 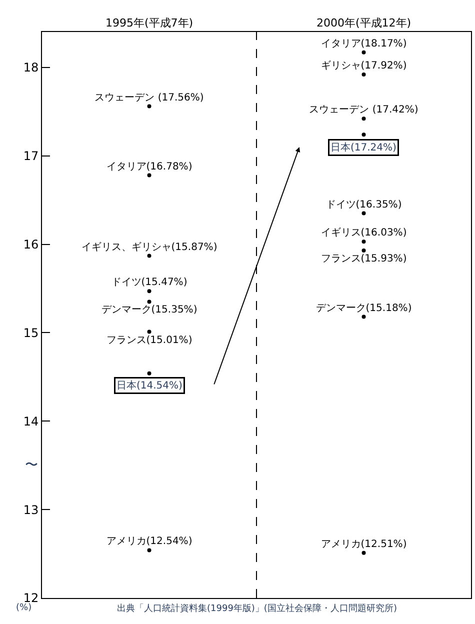 I want to click on y-tick-label: 15, so click(x=31, y=333).